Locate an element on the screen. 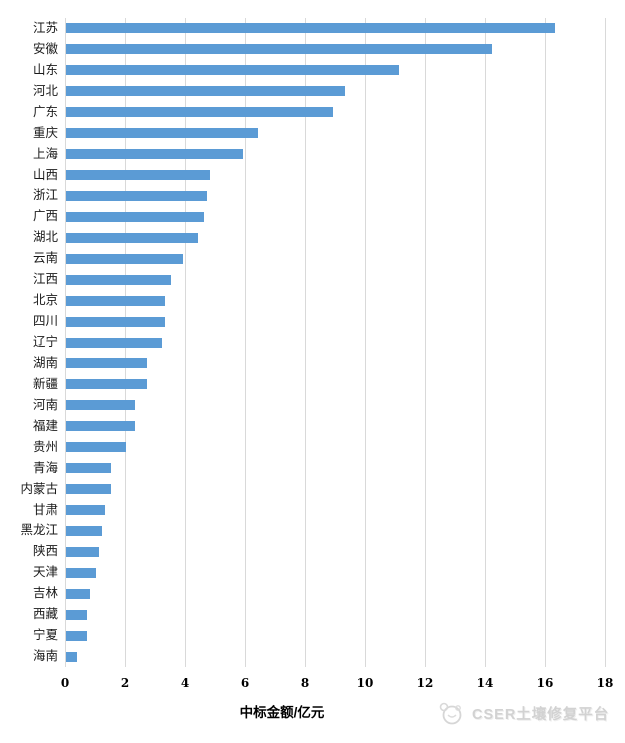 The height and width of the screenshot is (743, 625). category-label: 湖南 is located at coordinates (45, 362).